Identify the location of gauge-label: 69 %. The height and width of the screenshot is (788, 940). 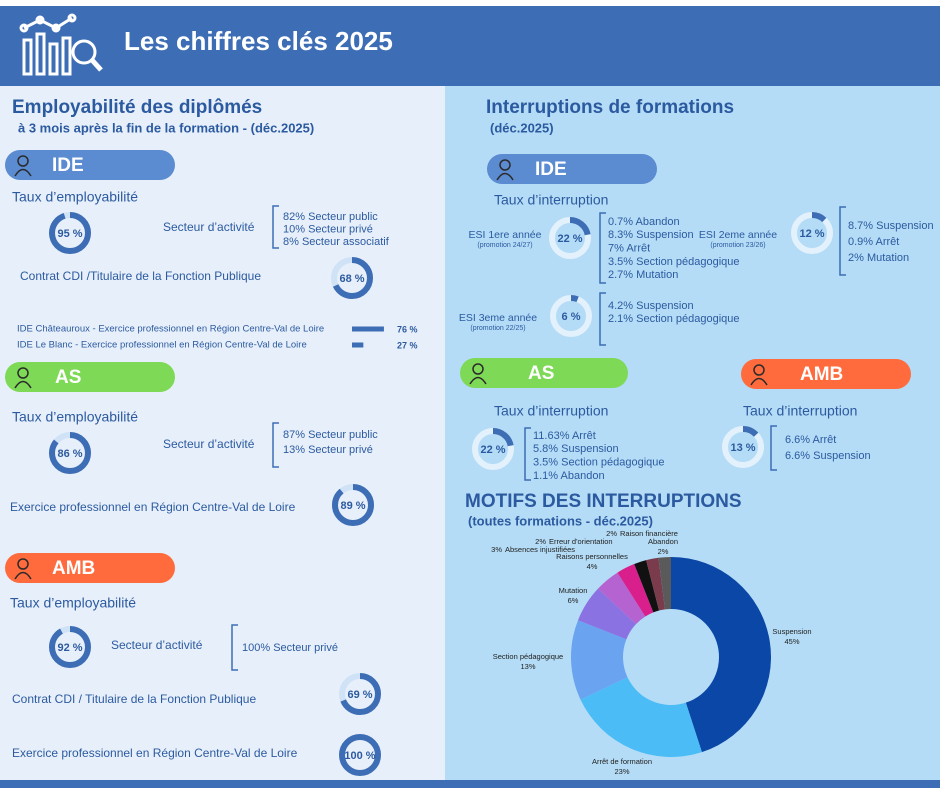
(359, 695).